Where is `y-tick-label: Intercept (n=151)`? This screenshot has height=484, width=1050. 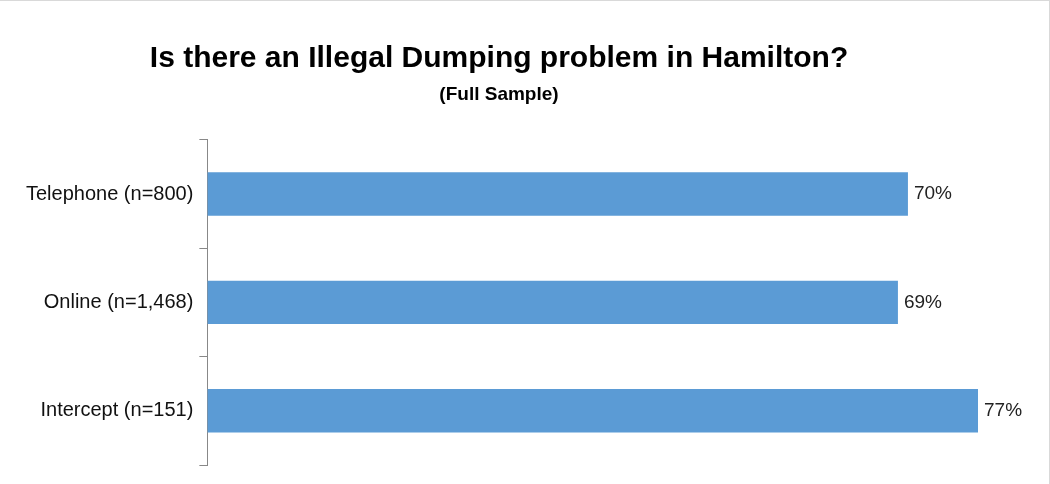
y-tick-label: Intercept (n=151) is located at coordinates (117, 409).